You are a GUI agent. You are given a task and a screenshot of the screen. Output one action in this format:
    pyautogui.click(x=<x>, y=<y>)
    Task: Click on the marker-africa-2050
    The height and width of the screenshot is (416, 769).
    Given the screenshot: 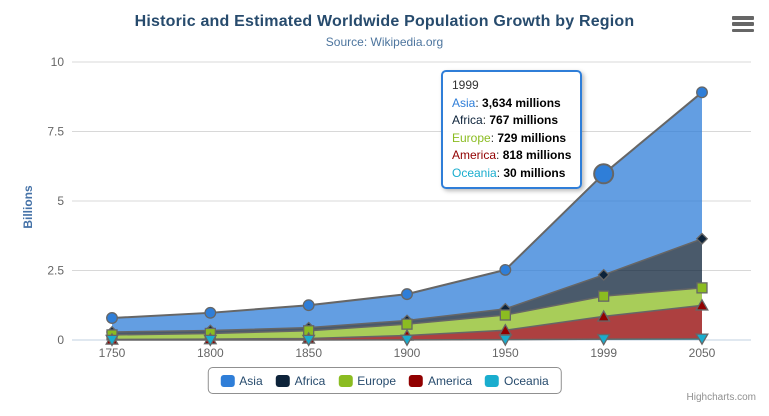 What is the action you would take?
    pyautogui.click(x=702, y=238)
    